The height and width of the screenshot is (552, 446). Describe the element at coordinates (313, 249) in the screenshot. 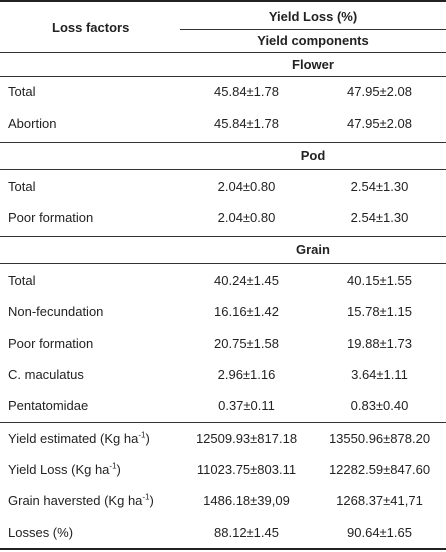

I see `section-title-grain: Grain` at that location.